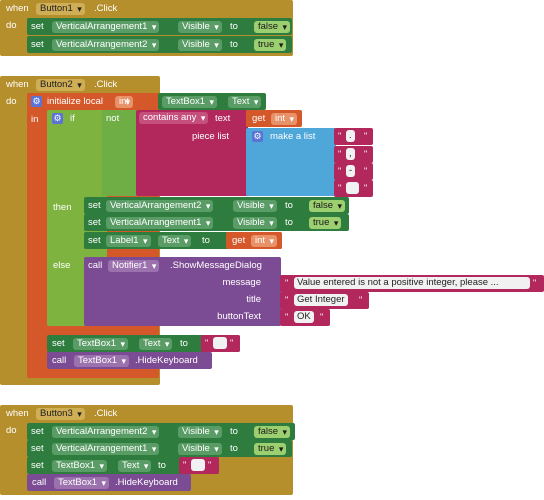 The height and width of the screenshot is (500, 544). What do you see at coordinates (62, 207) in the screenshot?
I see `then-label: then` at bounding box center [62, 207].